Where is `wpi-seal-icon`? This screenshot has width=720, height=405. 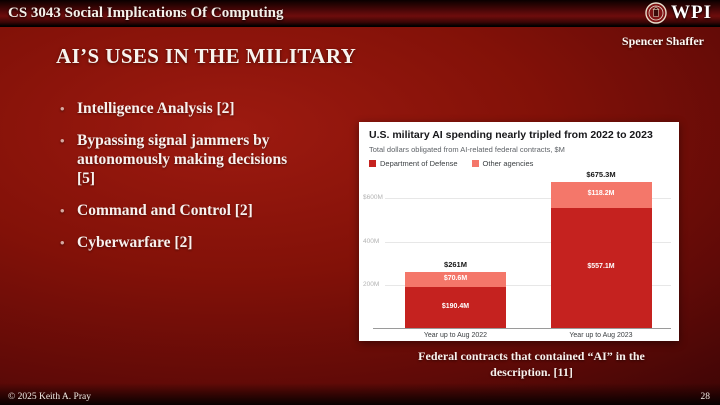 wpi-seal-icon is located at coordinates (656, 13).